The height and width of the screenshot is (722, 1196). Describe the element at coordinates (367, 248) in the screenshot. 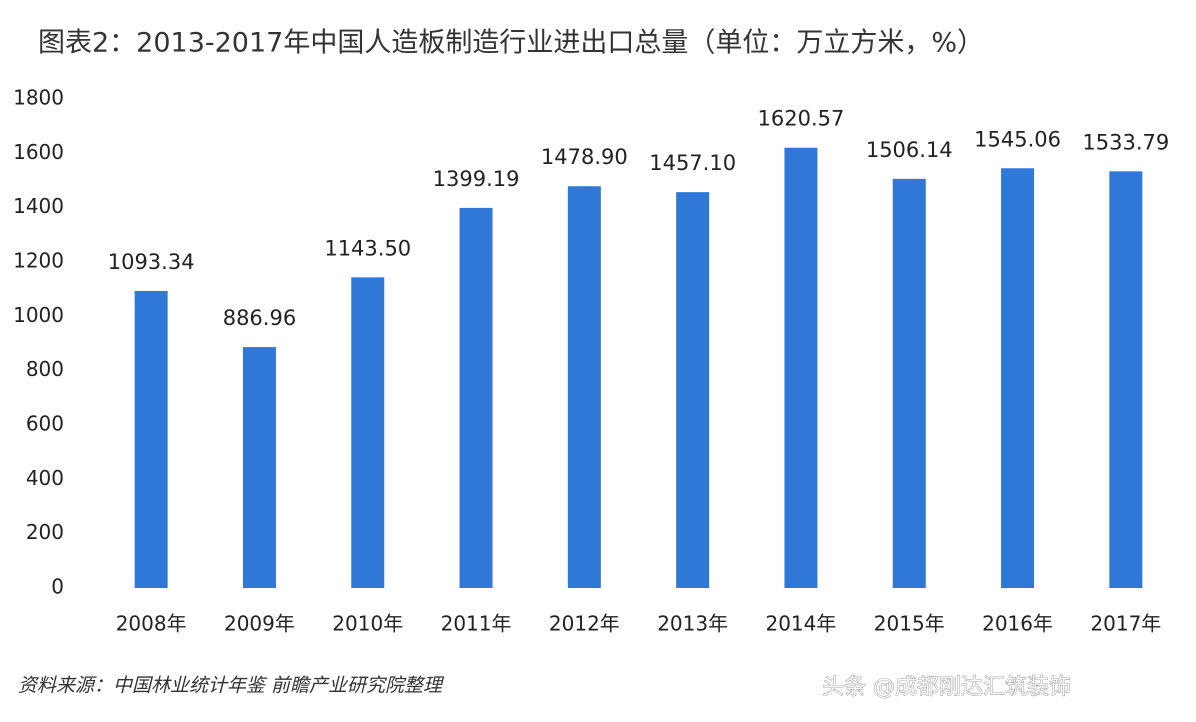

I see `value-label: 1143.50` at that location.